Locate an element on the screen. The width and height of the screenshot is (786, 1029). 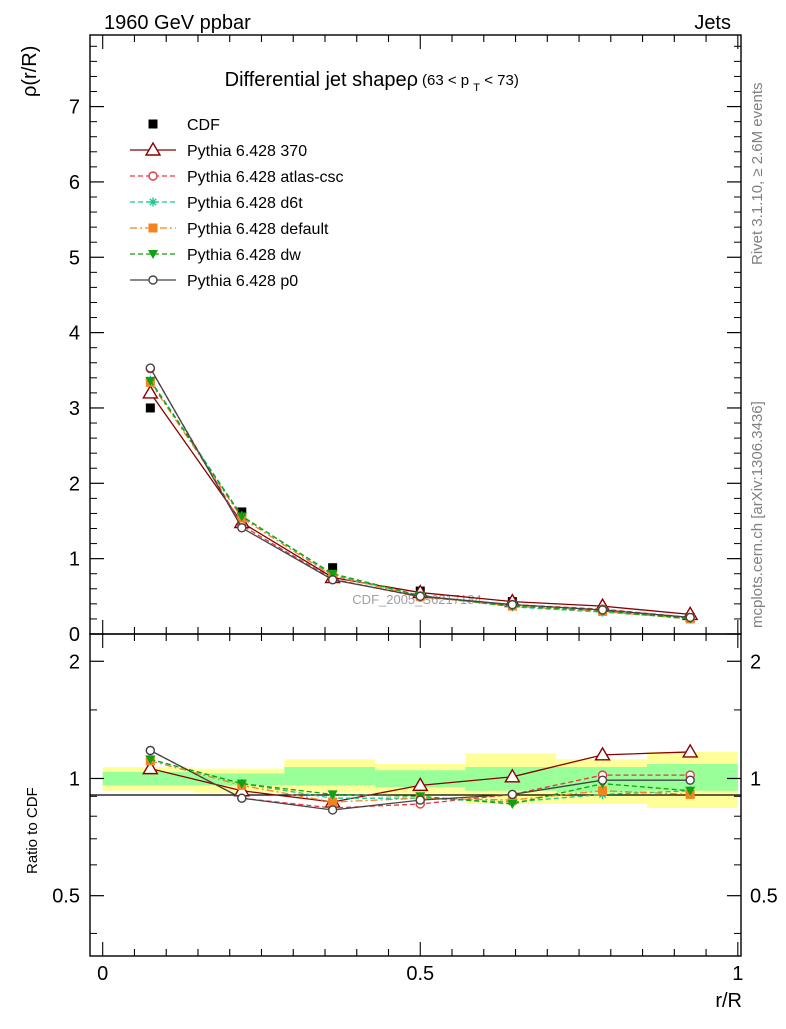
ratio-ytick-label: 0.5 is located at coordinates (66, 897).